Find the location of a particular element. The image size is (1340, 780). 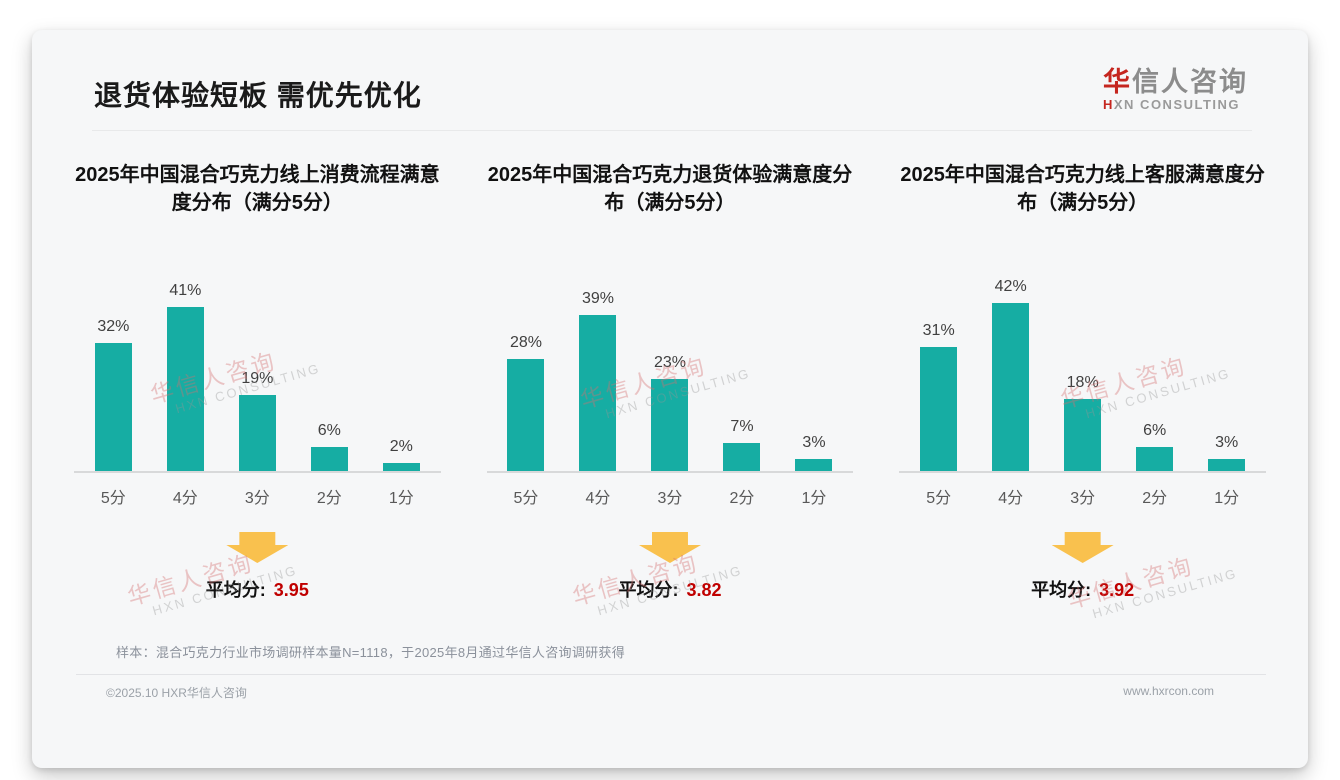

logo-en-red: H is located at coordinates (1108, 105).